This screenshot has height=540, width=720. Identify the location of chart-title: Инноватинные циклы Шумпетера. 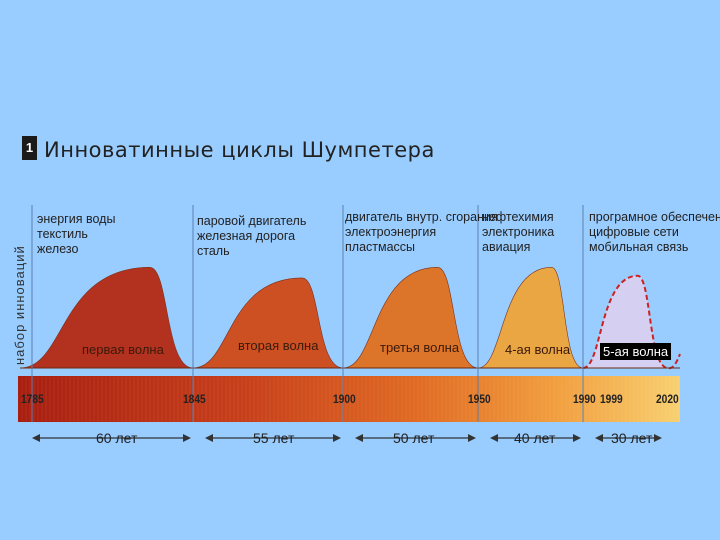
(239, 150).